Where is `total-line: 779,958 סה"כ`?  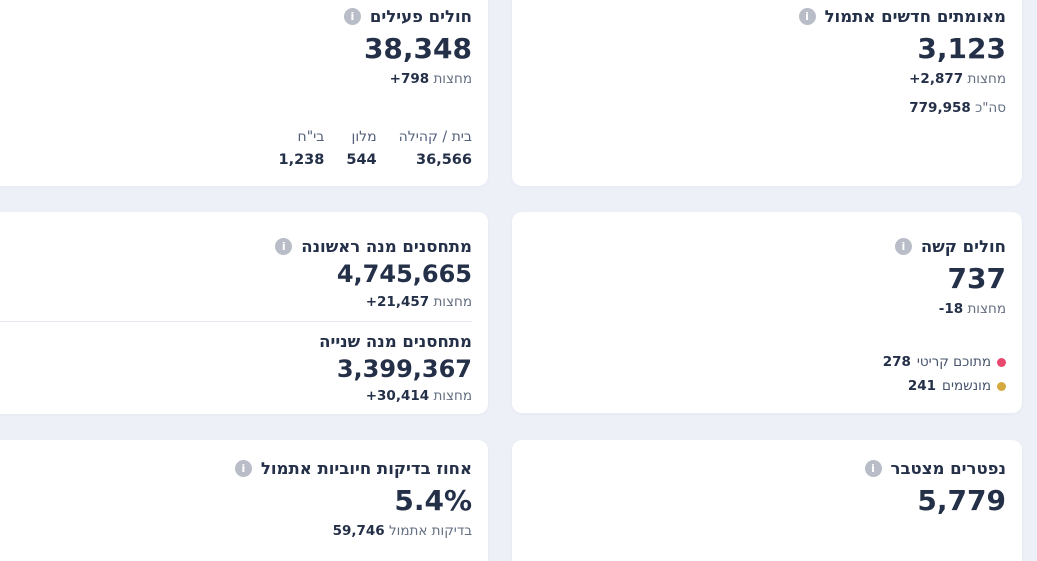 total-line: 779,958 סה"כ is located at coordinates (767, 108).